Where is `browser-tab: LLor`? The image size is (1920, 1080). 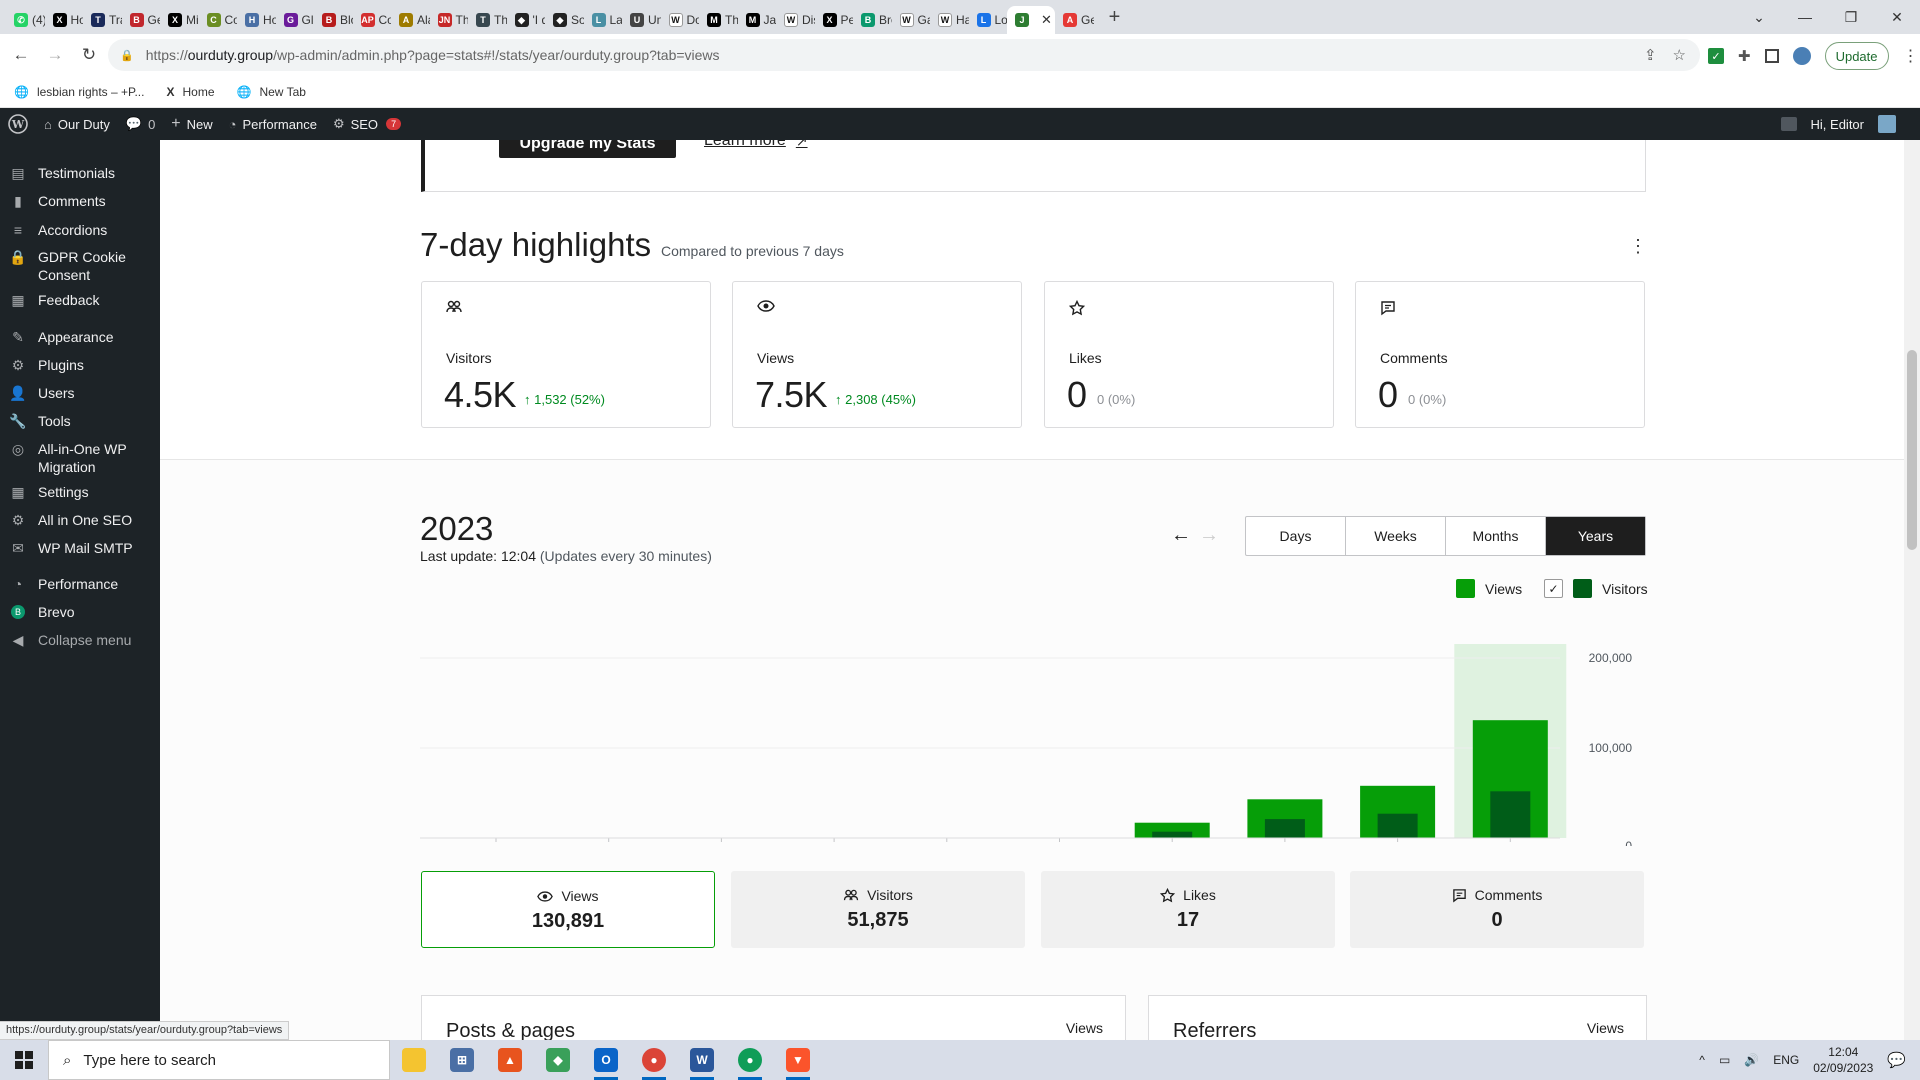
browser-tab: LLor is located at coordinates (988, 20).